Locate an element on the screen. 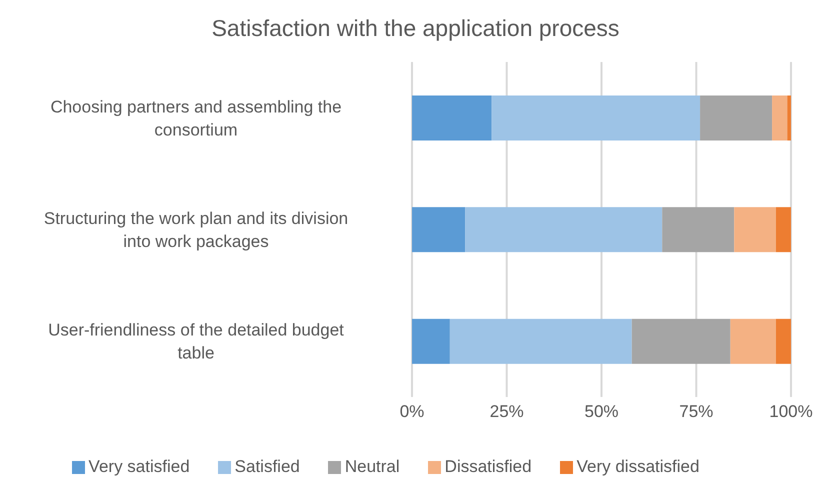  x-tick-label: 0% is located at coordinates (412, 412).